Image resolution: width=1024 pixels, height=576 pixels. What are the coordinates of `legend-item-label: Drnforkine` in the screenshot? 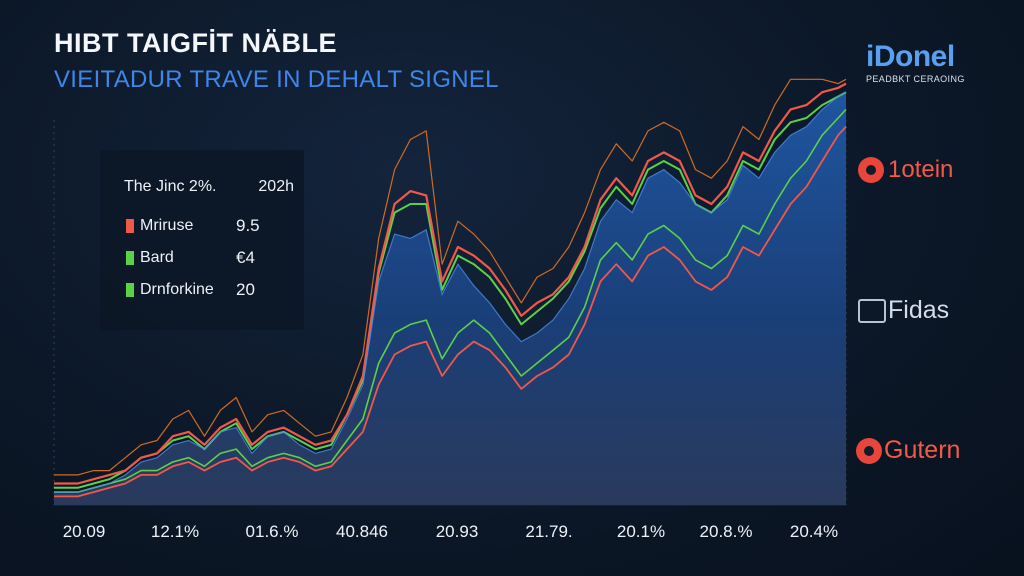 It's located at (177, 289).